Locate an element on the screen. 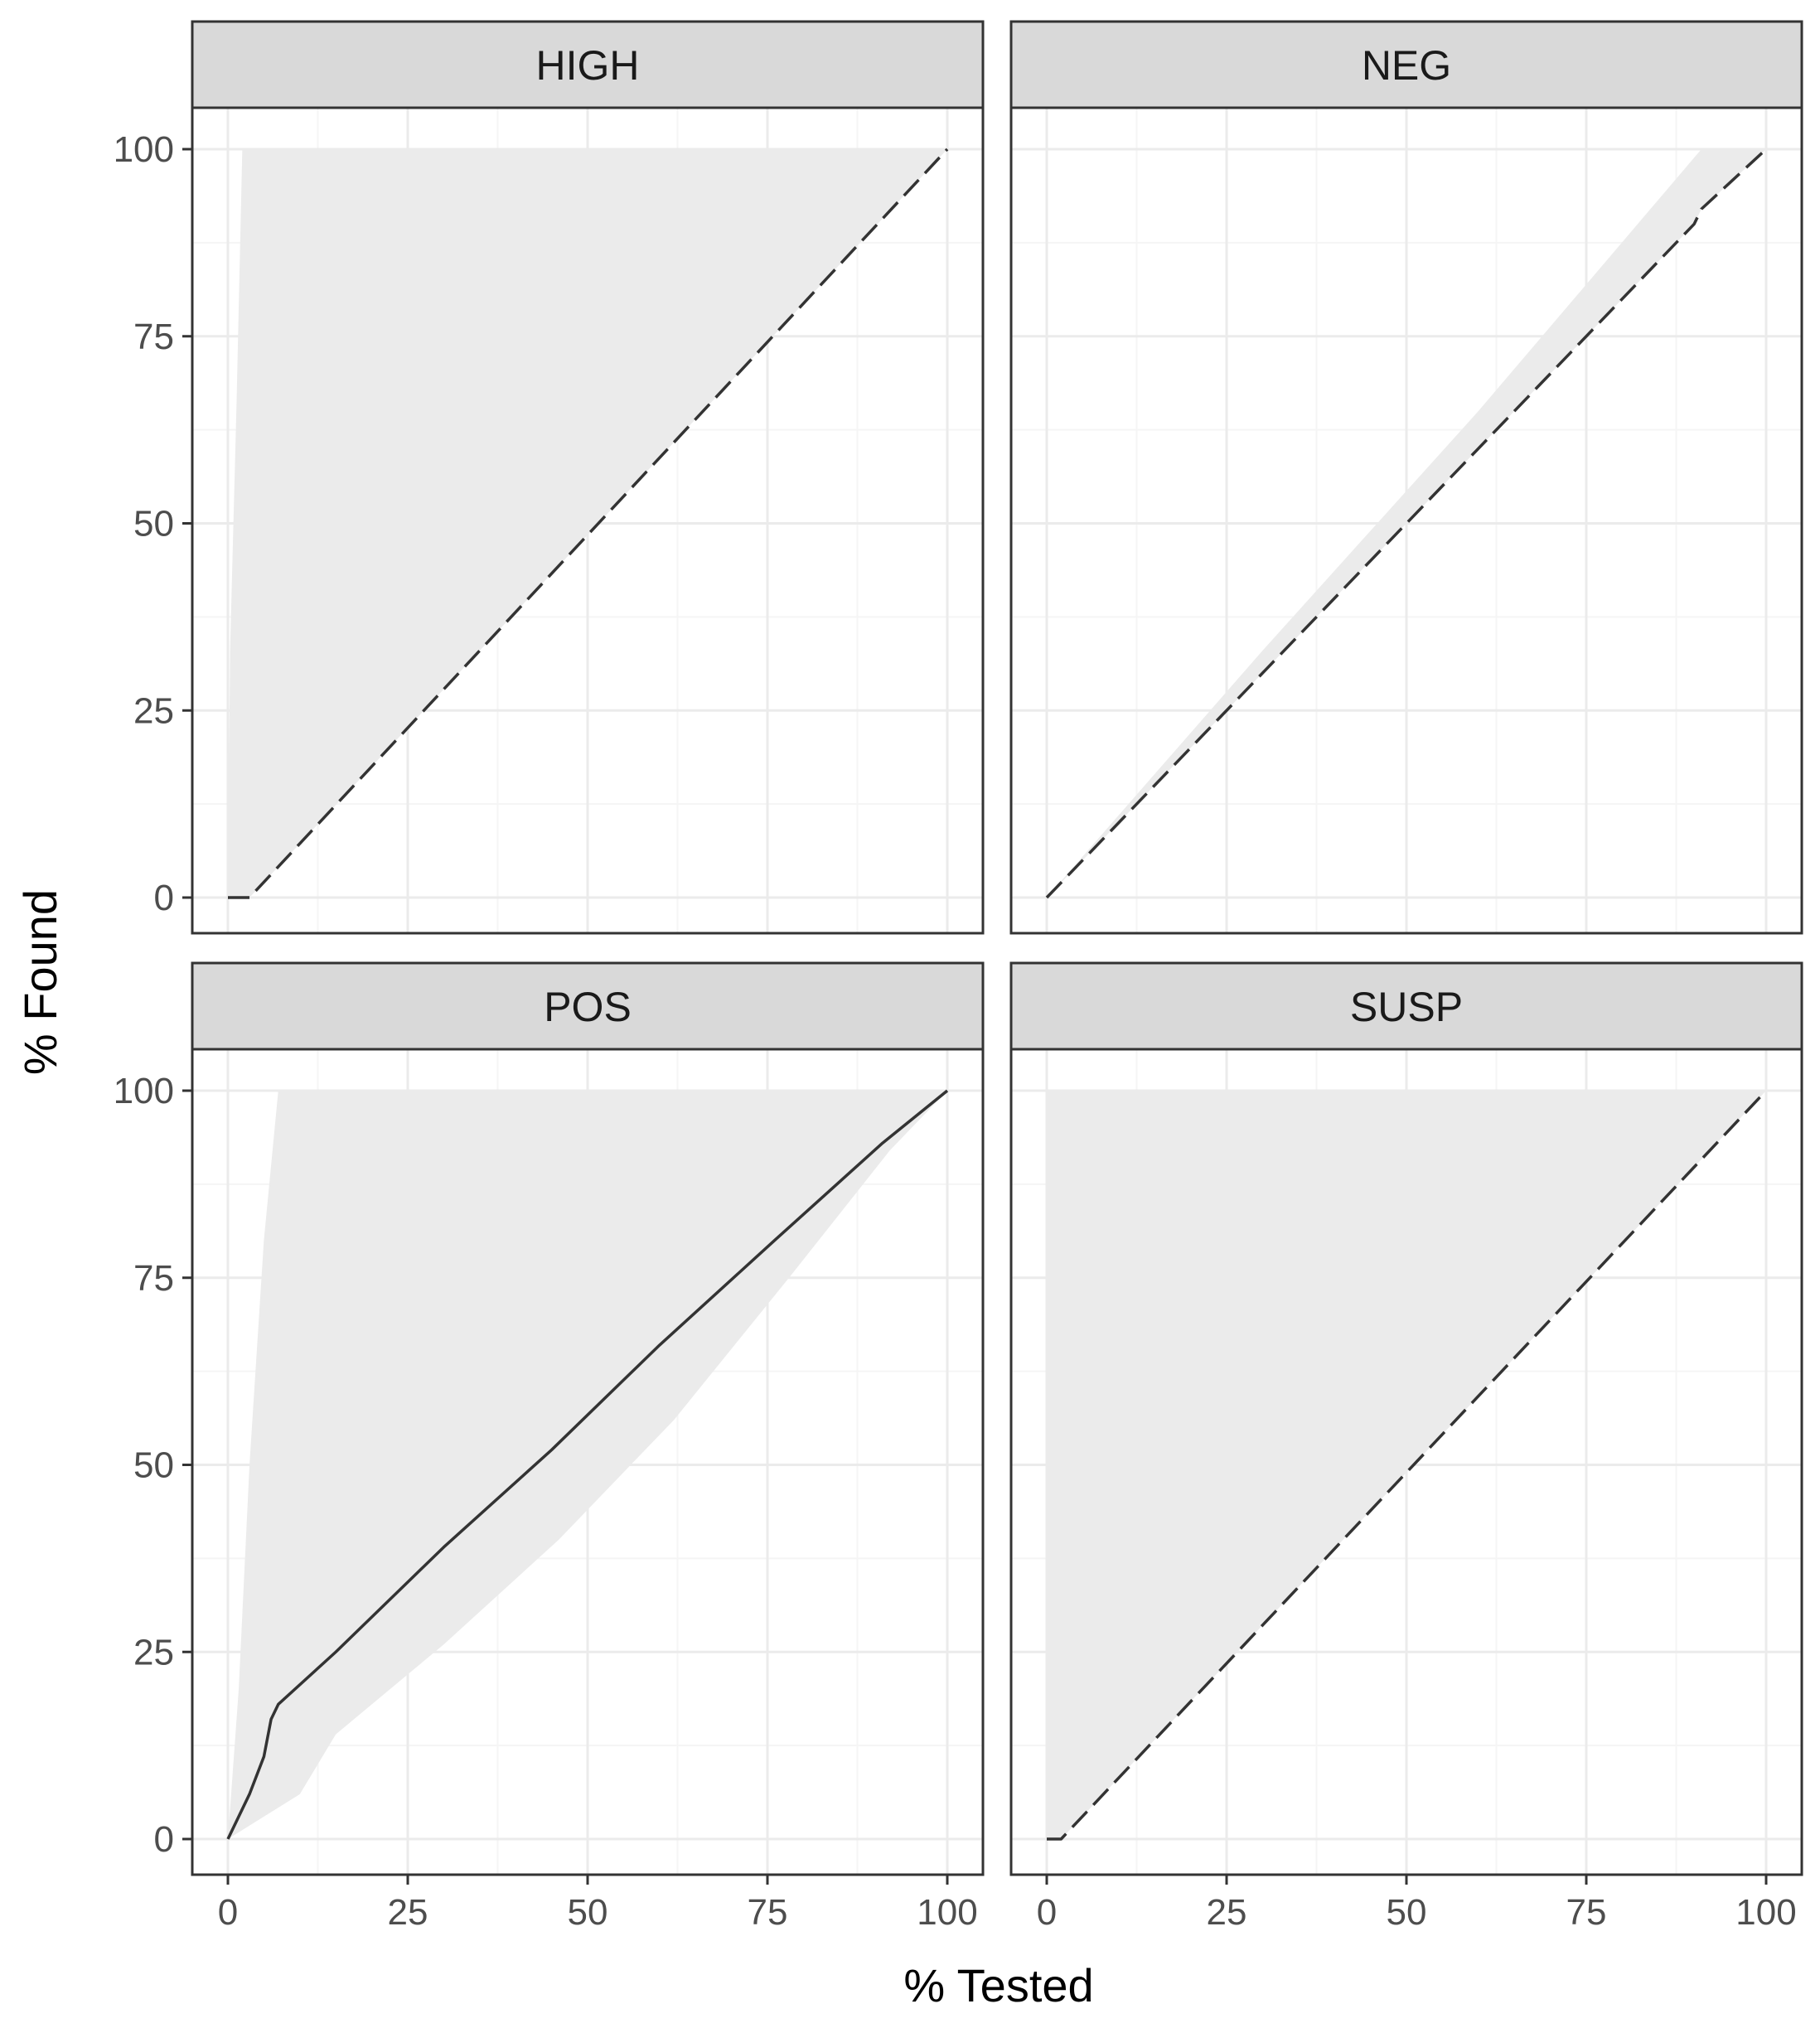 The width and height of the screenshot is (1820, 2028). strip-pos is located at coordinates (588, 1006).